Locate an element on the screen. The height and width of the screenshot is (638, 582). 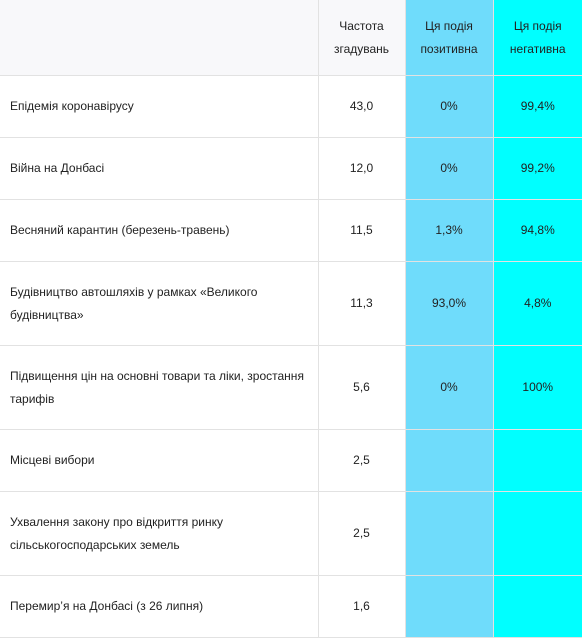
table-row: Епідемія коронавірусу 43,0 0% 99,4% is located at coordinates (291, 106).